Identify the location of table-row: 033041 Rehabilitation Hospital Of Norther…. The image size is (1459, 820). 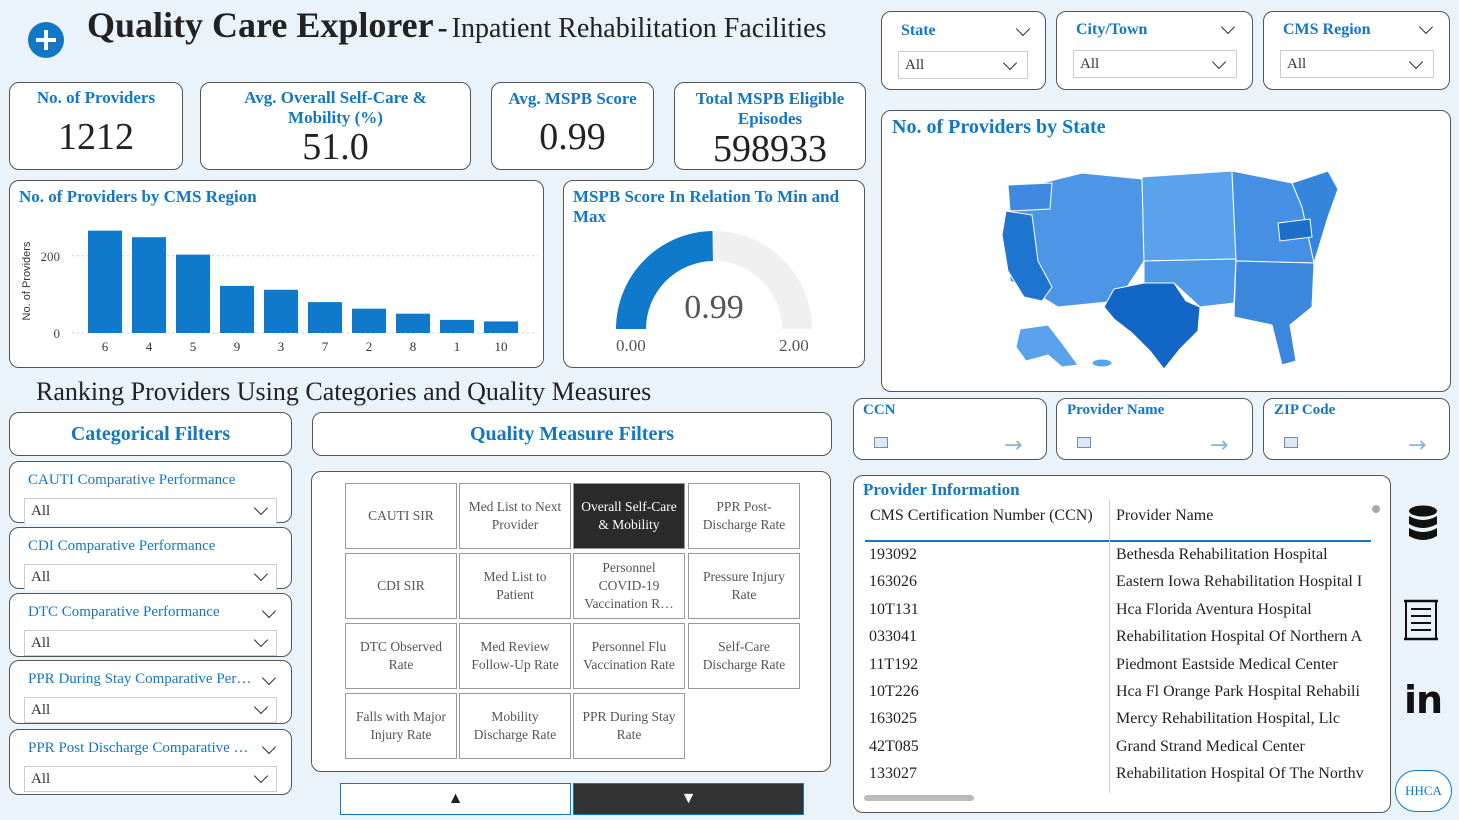
(1118, 637).